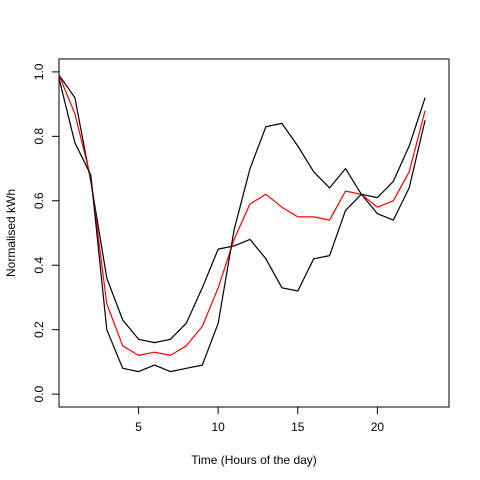 The width and height of the screenshot is (480, 480). I want to click on y-tick-label: 0.2, so click(39, 329).